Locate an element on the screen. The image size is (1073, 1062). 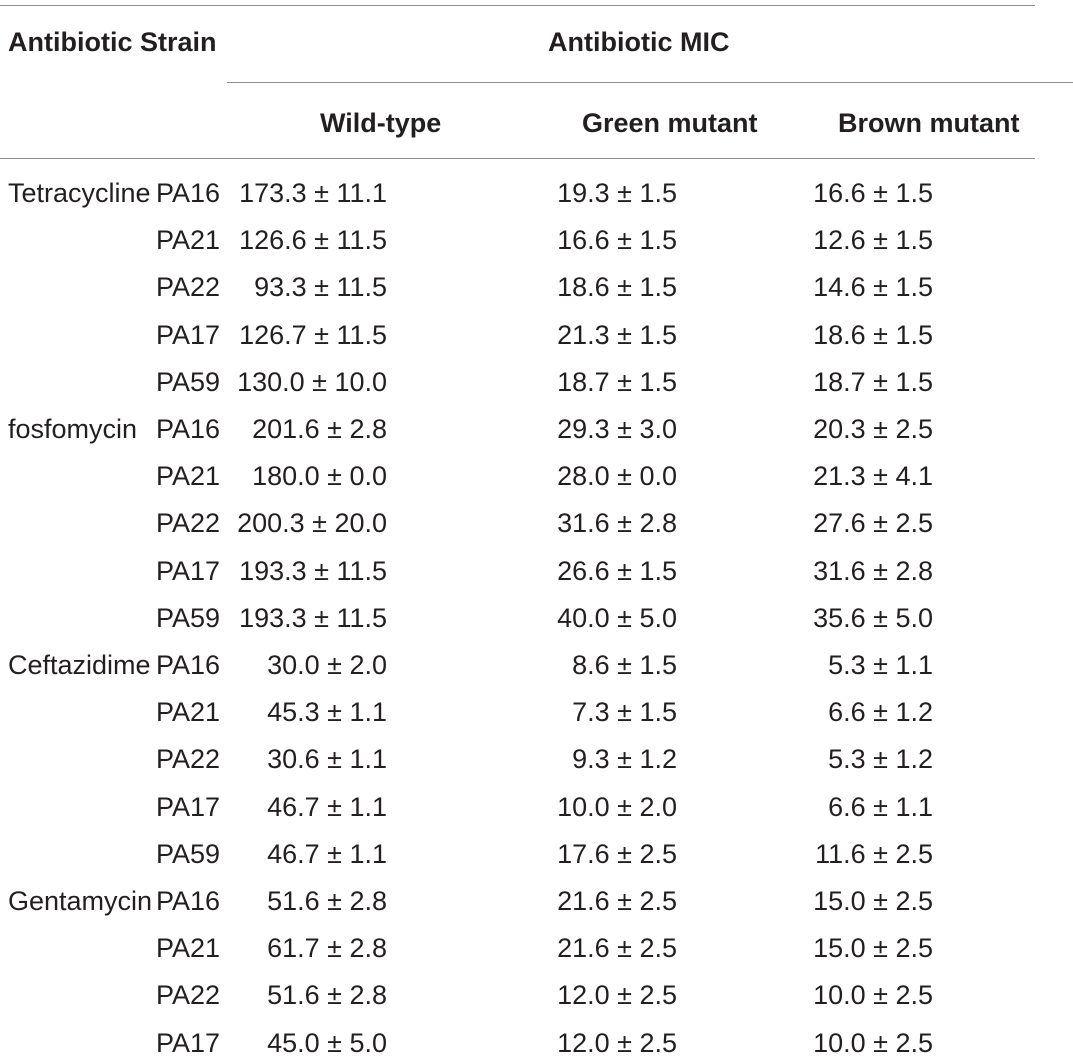
green-mutant-value: 21.3 ± 1.5 is located at coordinates (617, 335).